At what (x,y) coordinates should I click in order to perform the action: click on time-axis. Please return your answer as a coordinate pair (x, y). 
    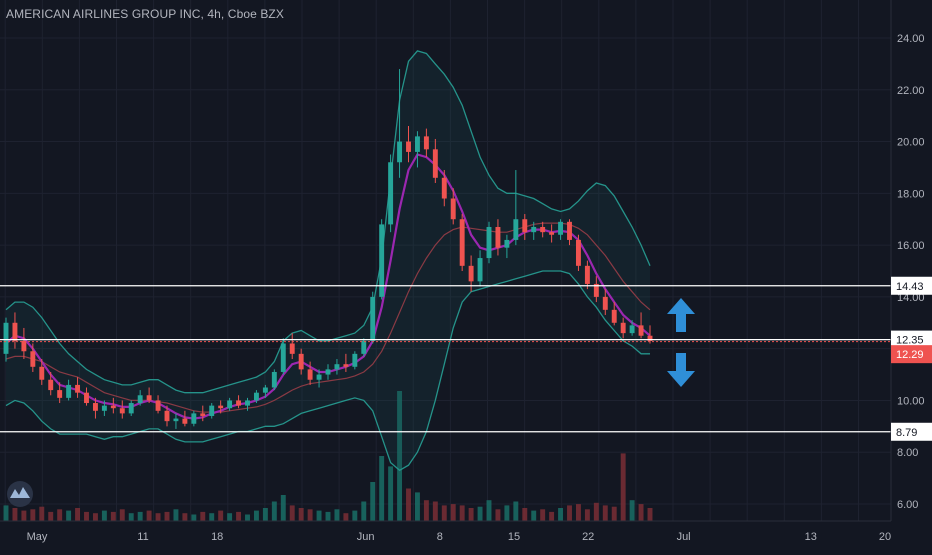
    Looking at the image, I should click on (466, 535).